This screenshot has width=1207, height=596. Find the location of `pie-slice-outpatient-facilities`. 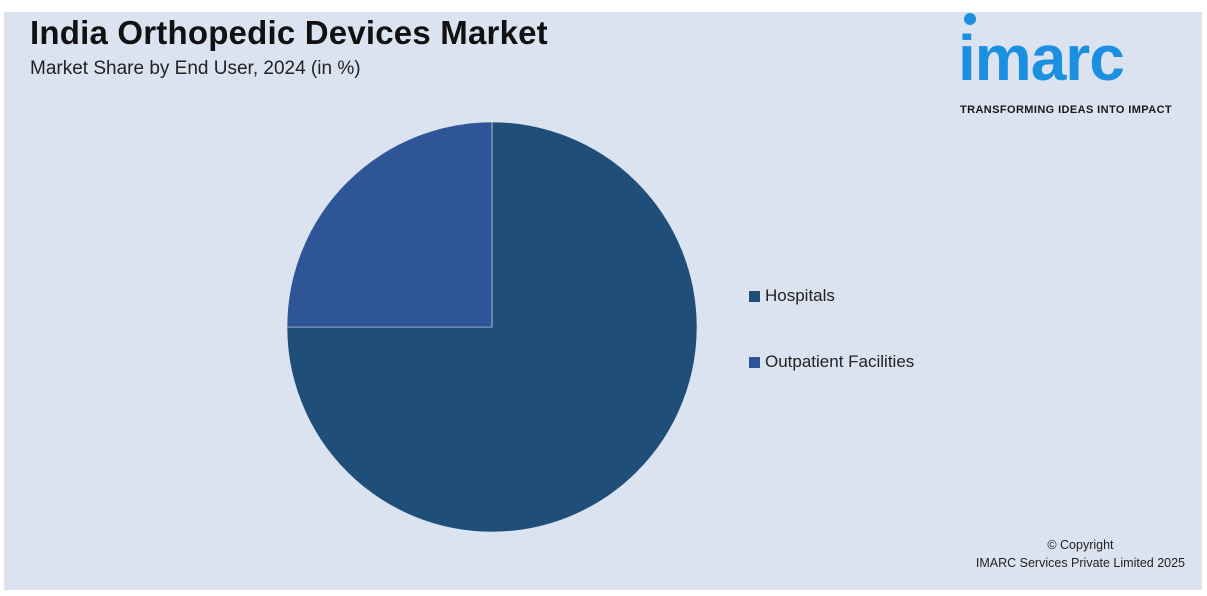

pie-slice-outpatient-facilities is located at coordinates (389, 224).